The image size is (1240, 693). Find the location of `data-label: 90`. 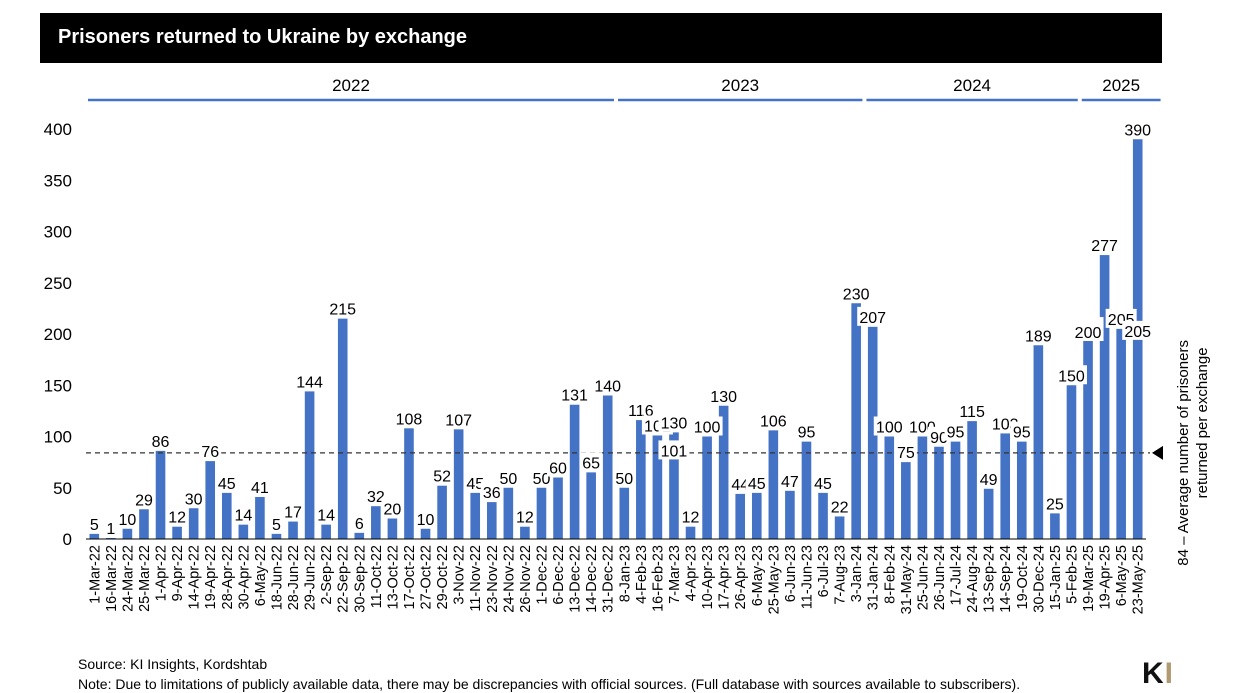

data-label: 90 is located at coordinates (939, 438).